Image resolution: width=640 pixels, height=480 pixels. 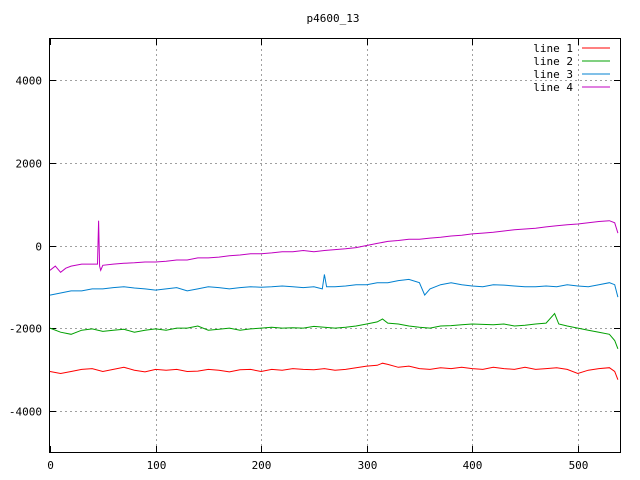 What do you see at coordinates (29, 164) in the screenshot?
I see `y-tick-label: 2000` at bounding box center [29, 164].